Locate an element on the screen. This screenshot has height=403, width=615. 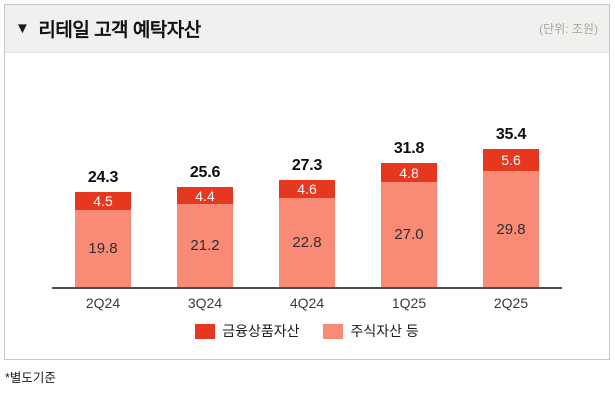
segment-value-label: 4.6 is located at coordinates (307, 189).